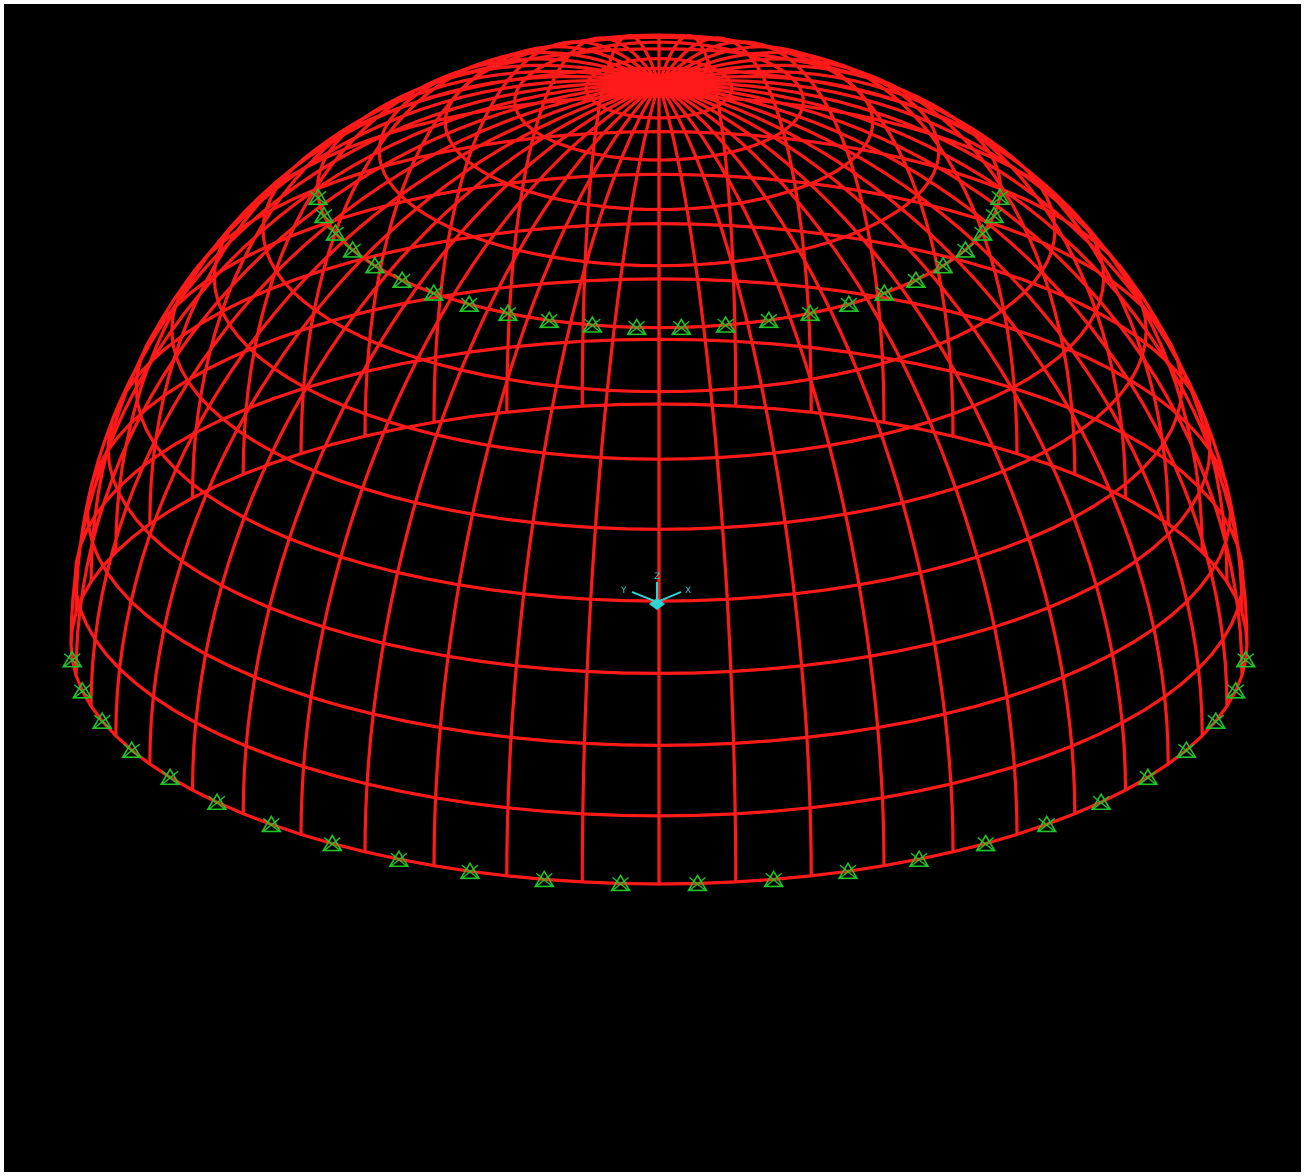 Image resolution: width=1305 pixels, height=1176 pixels. What do you see at coordinates (688, 591) in the screenshot?
I see `axis-x-label: X` at bounding box center [688, 591].